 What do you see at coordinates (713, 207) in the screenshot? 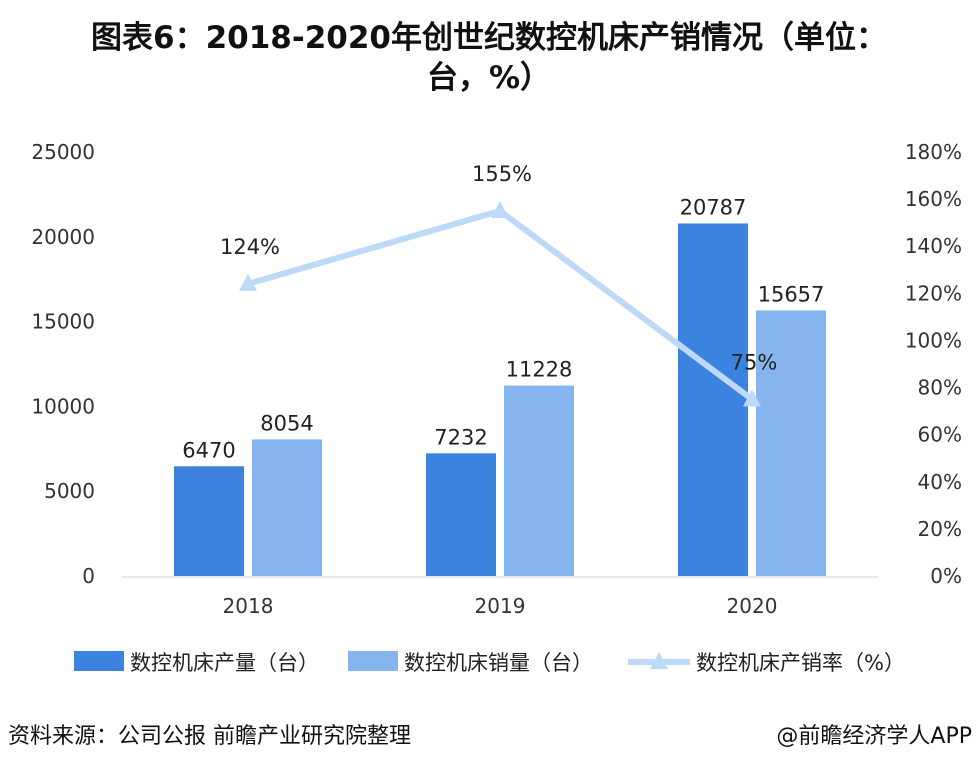
I see `bar-data-label: 20787` at bounding box center [713, 207].